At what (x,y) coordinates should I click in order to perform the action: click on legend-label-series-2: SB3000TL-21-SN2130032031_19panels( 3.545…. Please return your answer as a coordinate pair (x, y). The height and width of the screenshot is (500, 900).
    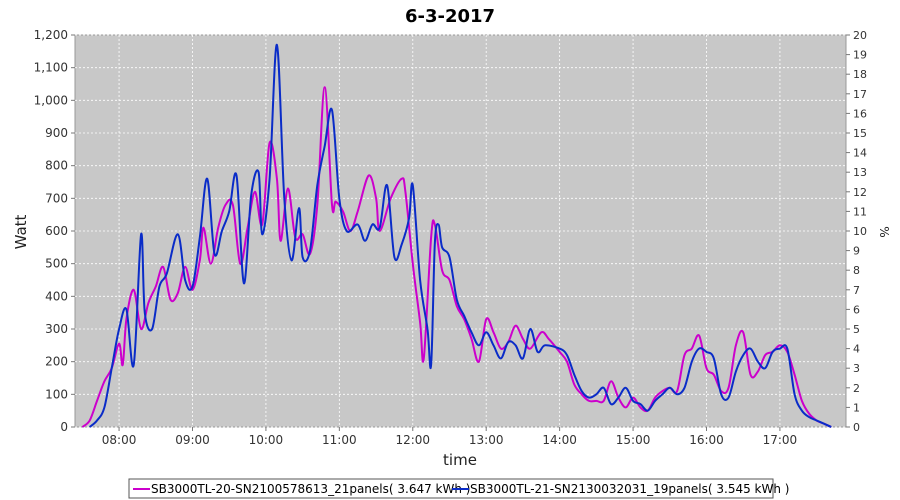
    Looking at the image, I should click on (629, 489).